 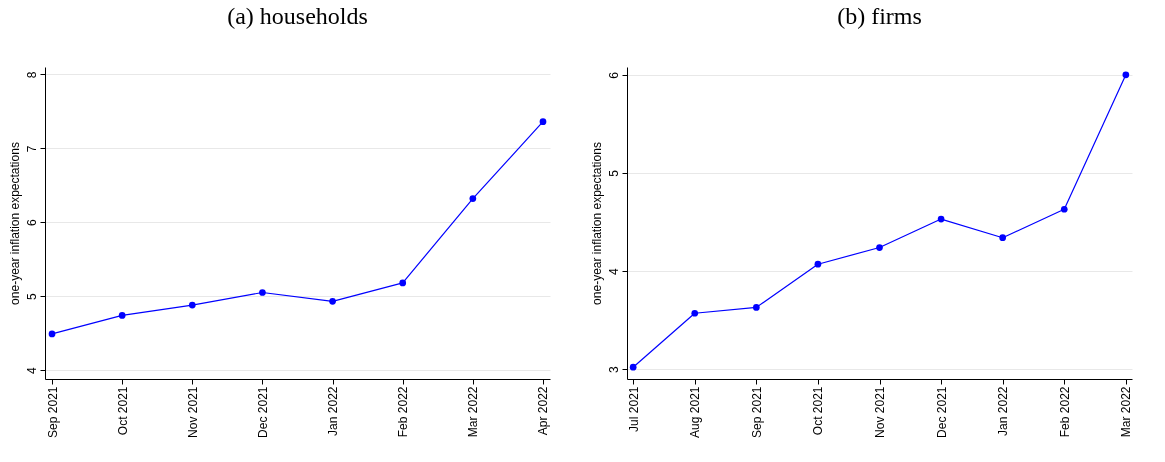 What do you see at coordinates (695, 412) in the screenshot?
I see `x-tick-label: Aug 2021` at bounding box center [695, 412].